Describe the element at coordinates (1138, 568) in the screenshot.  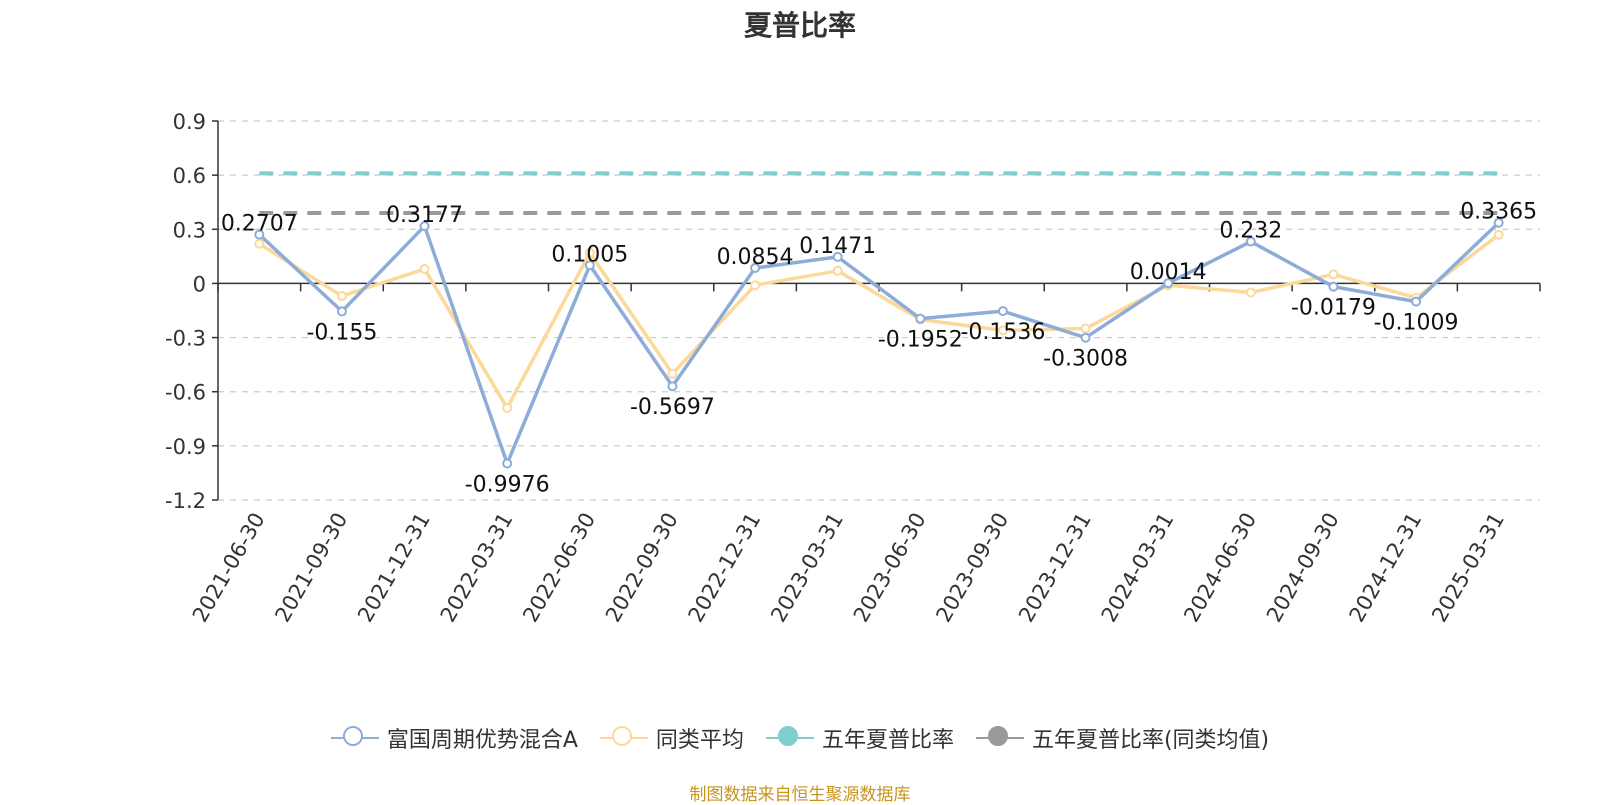
I see `x-tick-label: 2024-03-31` at that location.